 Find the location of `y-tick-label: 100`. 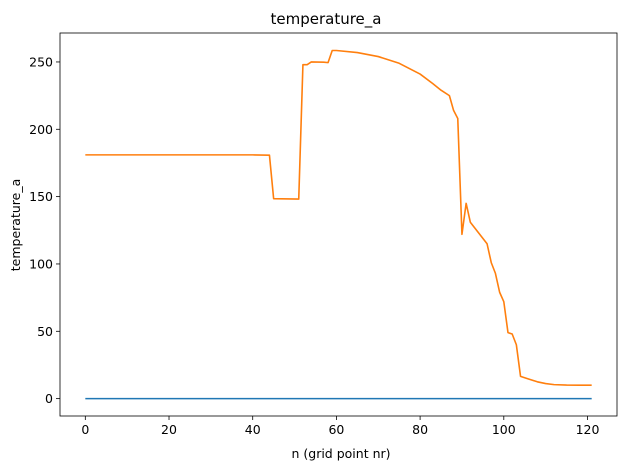

y-tick-label: 100 is located at coordinates (41, 263).